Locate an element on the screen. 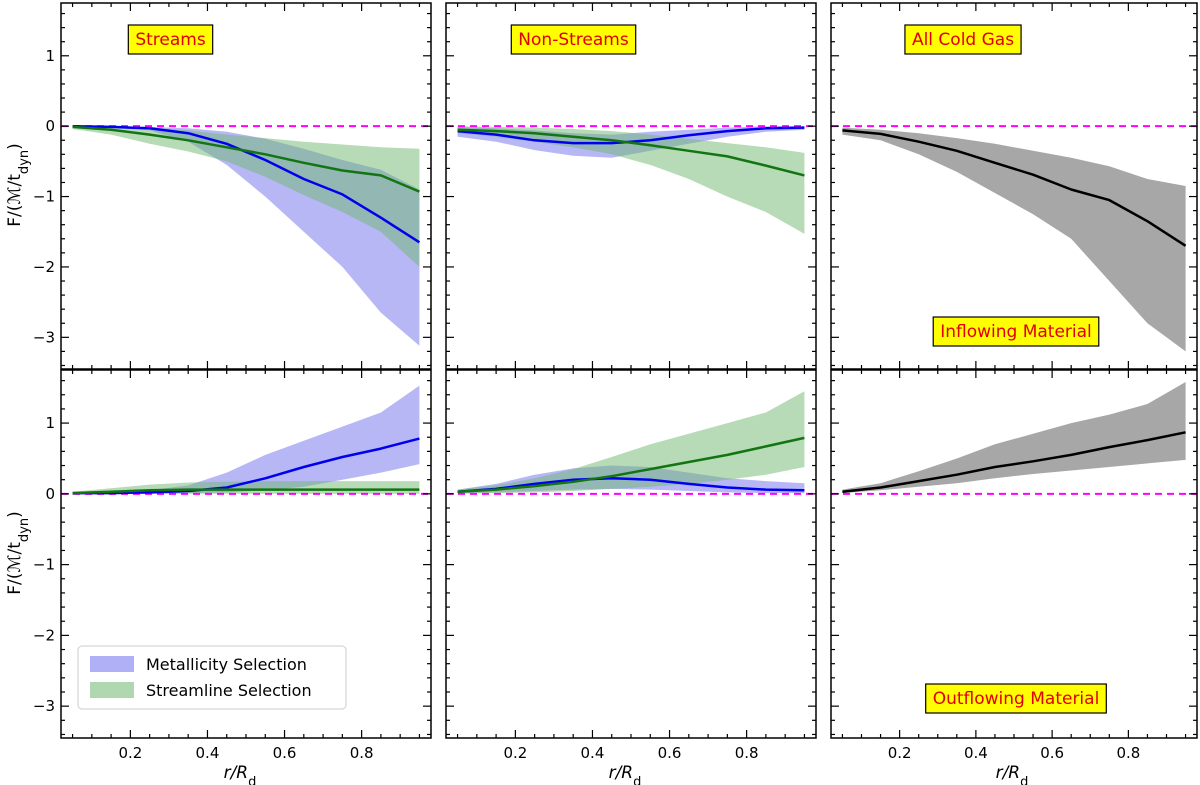  panel-title-text: All Cold Gas is located at coordinates (963, 40).